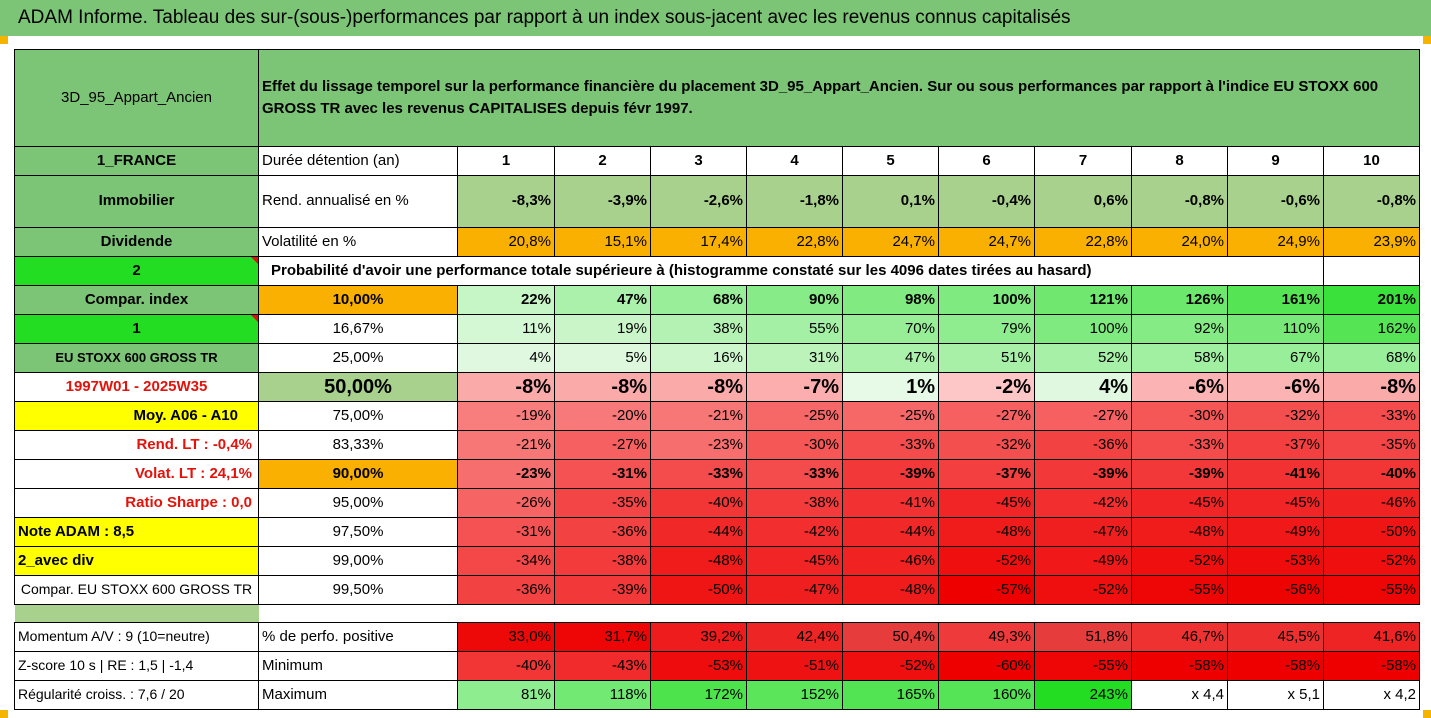 The image size is (1431, 718). I want to click on stat-cell: 45,5%, so click(1275, 637).